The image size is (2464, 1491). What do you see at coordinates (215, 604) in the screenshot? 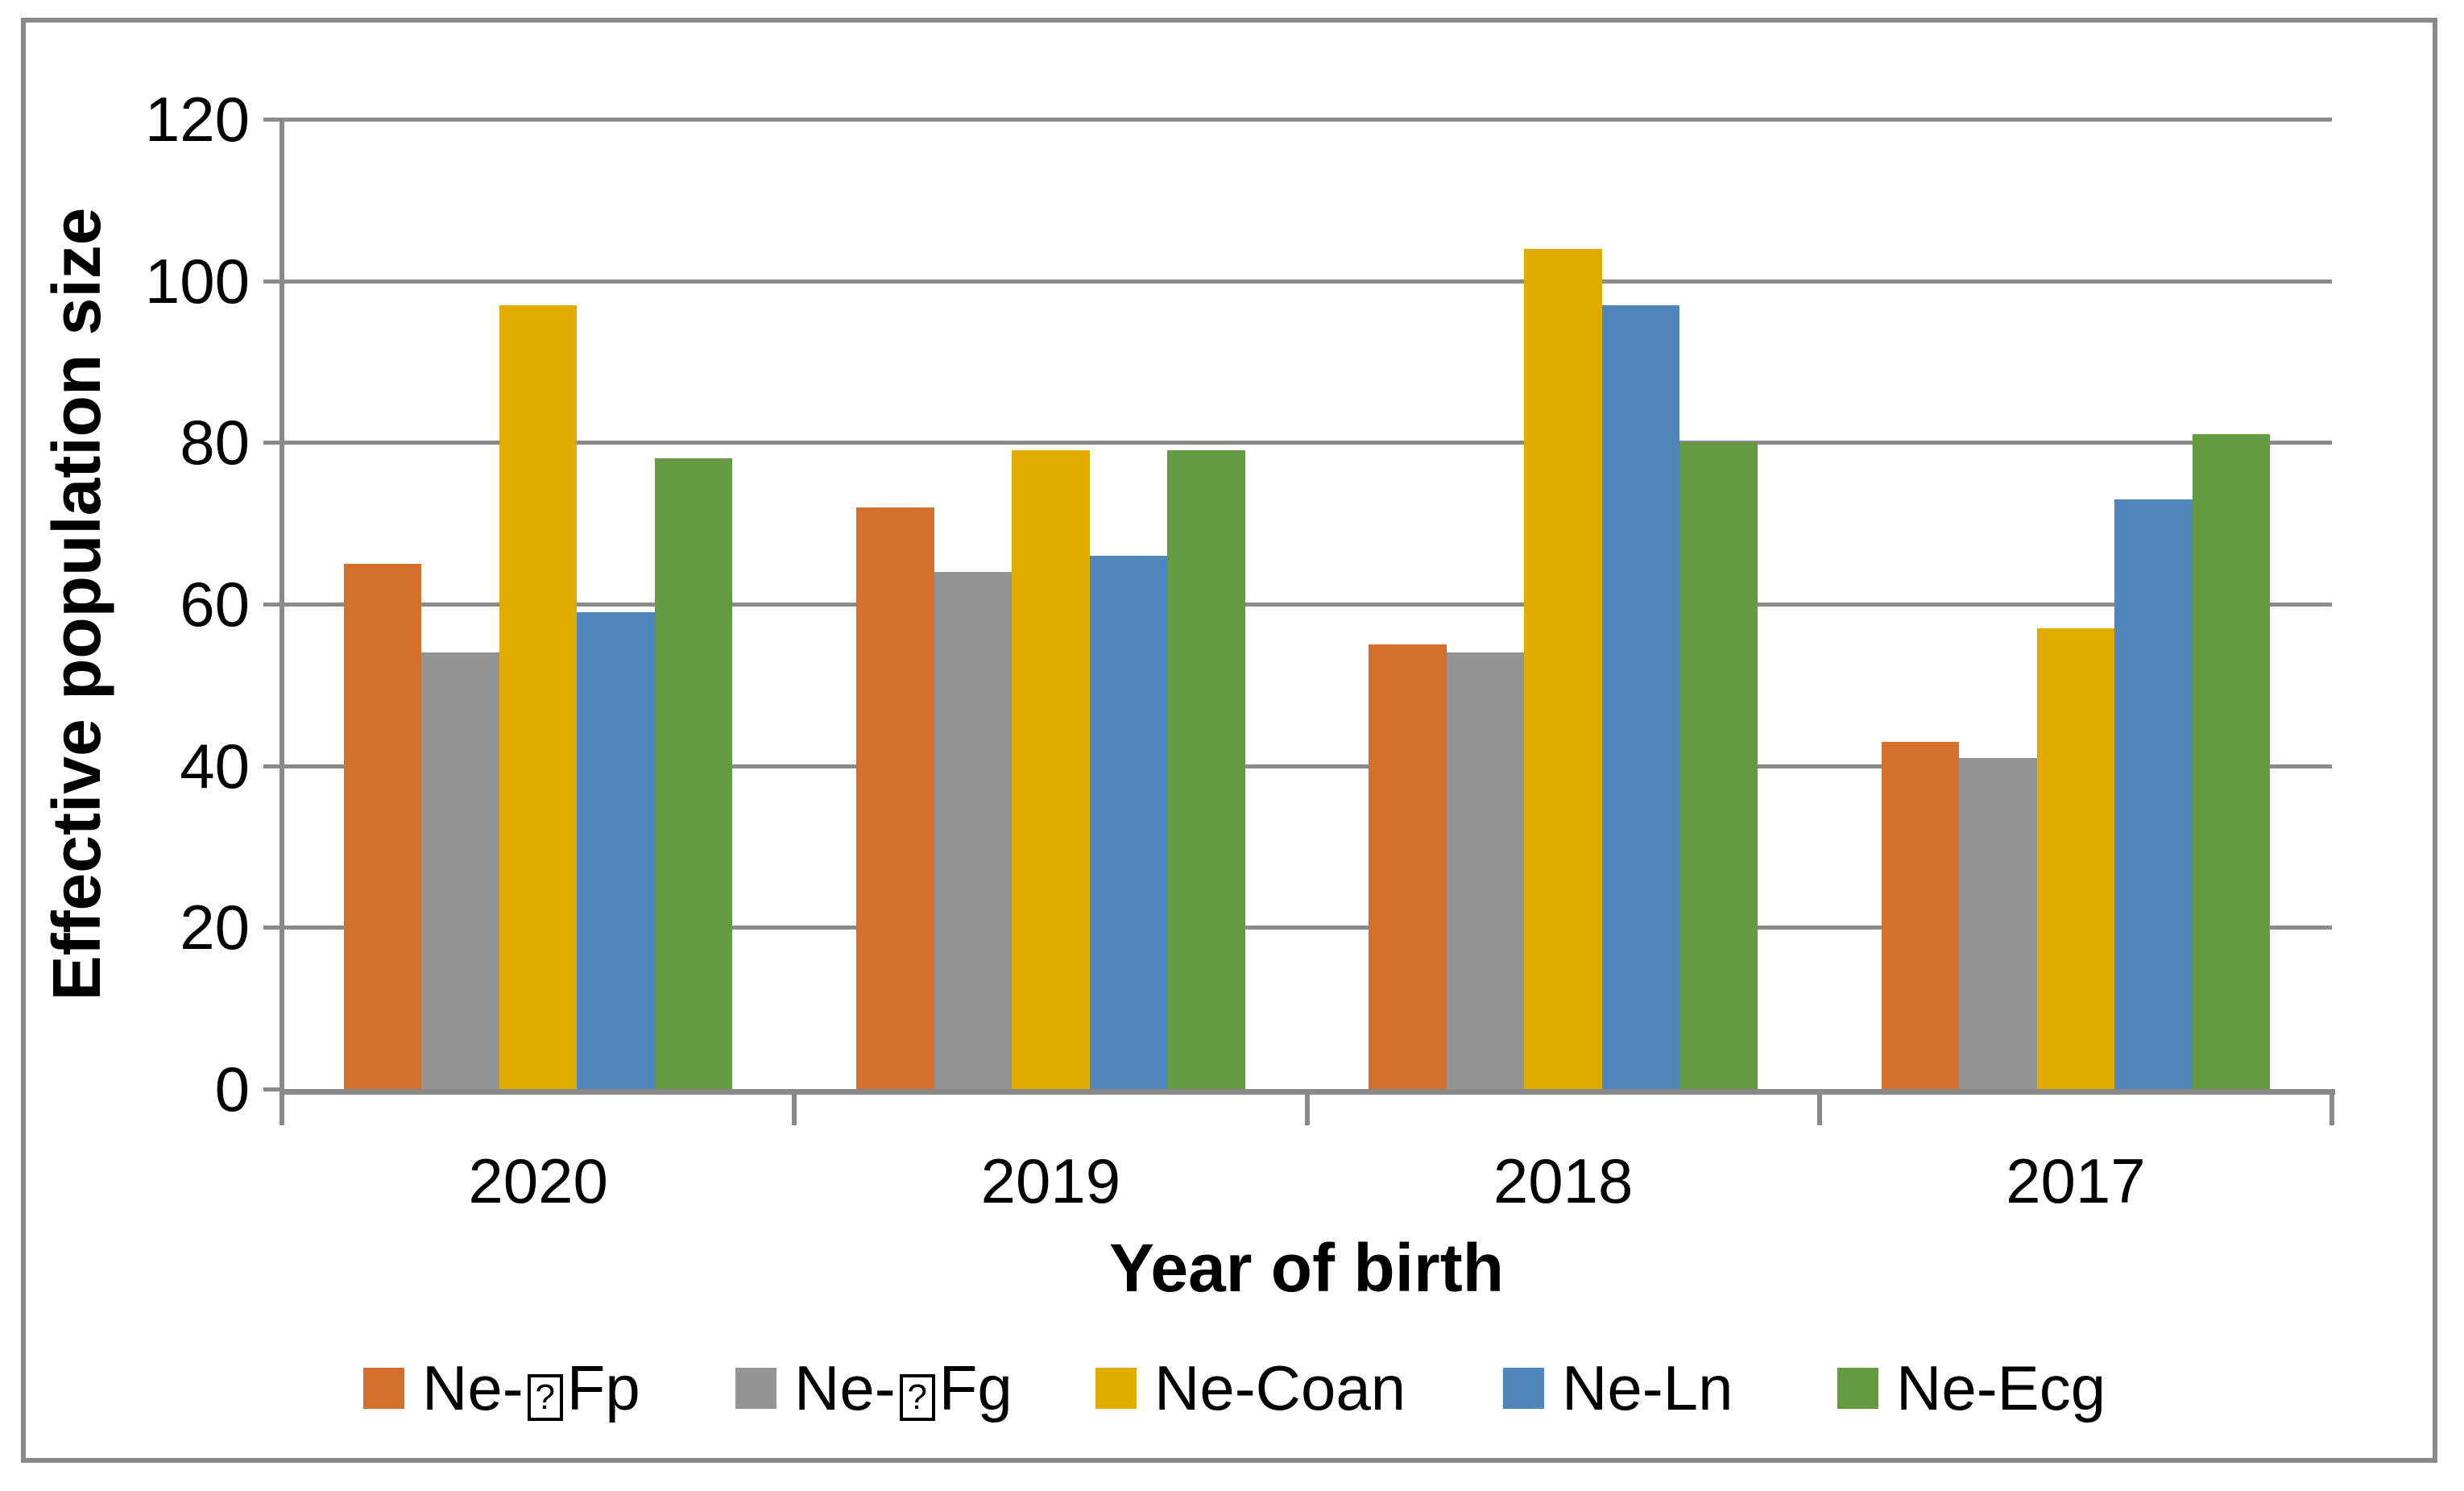
I see `y-axis-tick-label: 60` at bounding box center [215, 604].